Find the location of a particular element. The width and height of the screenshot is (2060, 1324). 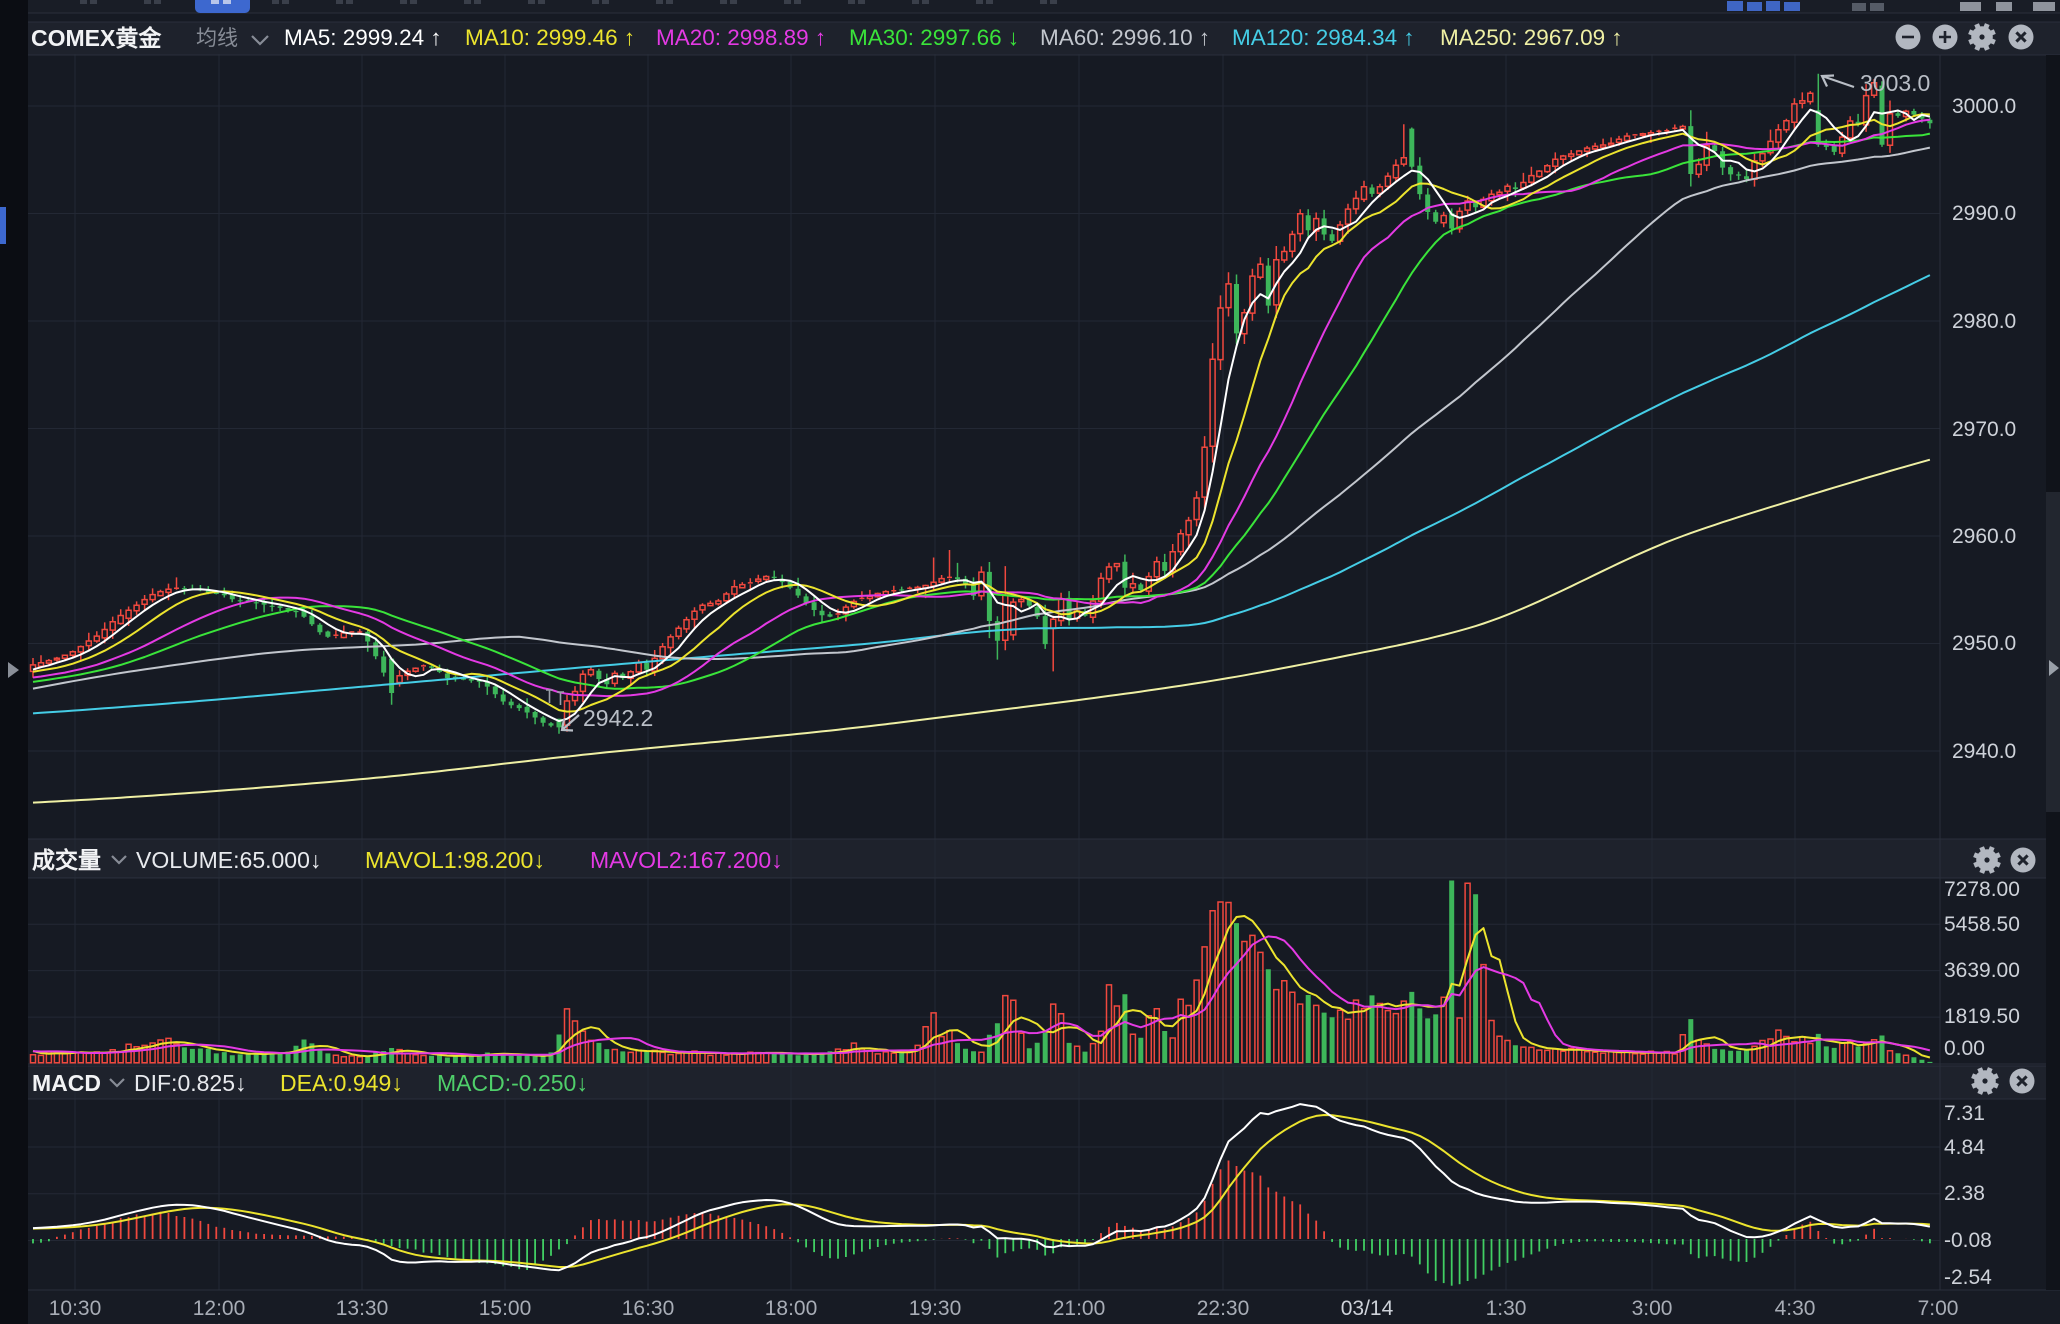

svg-text: 21:00 is located at coordinates (1079, 1308).